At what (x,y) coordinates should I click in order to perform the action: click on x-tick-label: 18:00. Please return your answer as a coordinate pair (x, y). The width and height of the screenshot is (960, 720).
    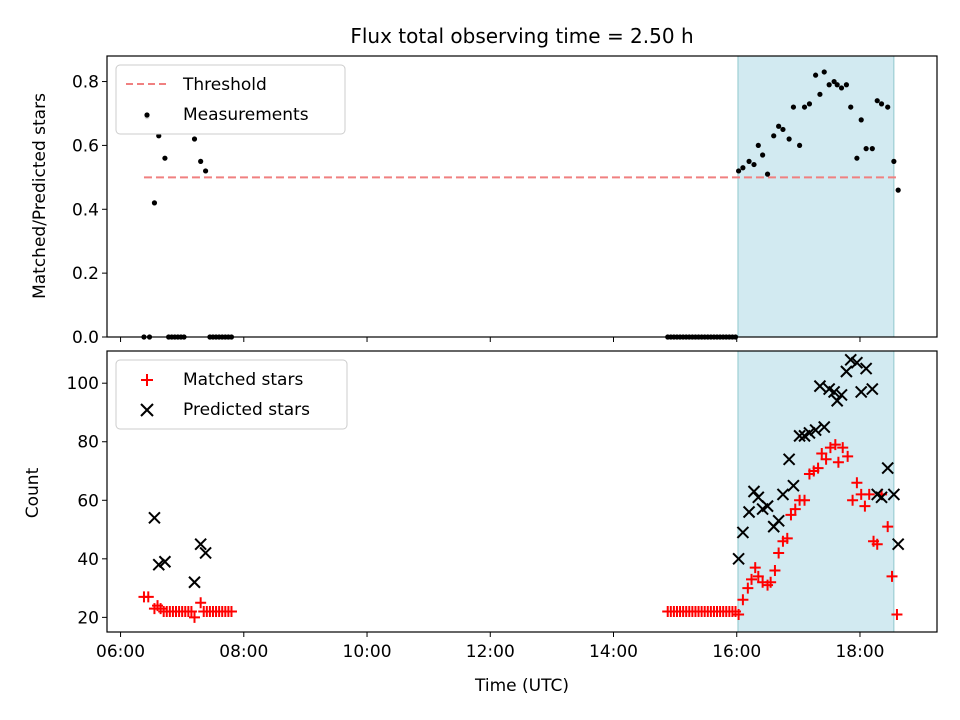
    Looking at the image, I should click on (859, 652).